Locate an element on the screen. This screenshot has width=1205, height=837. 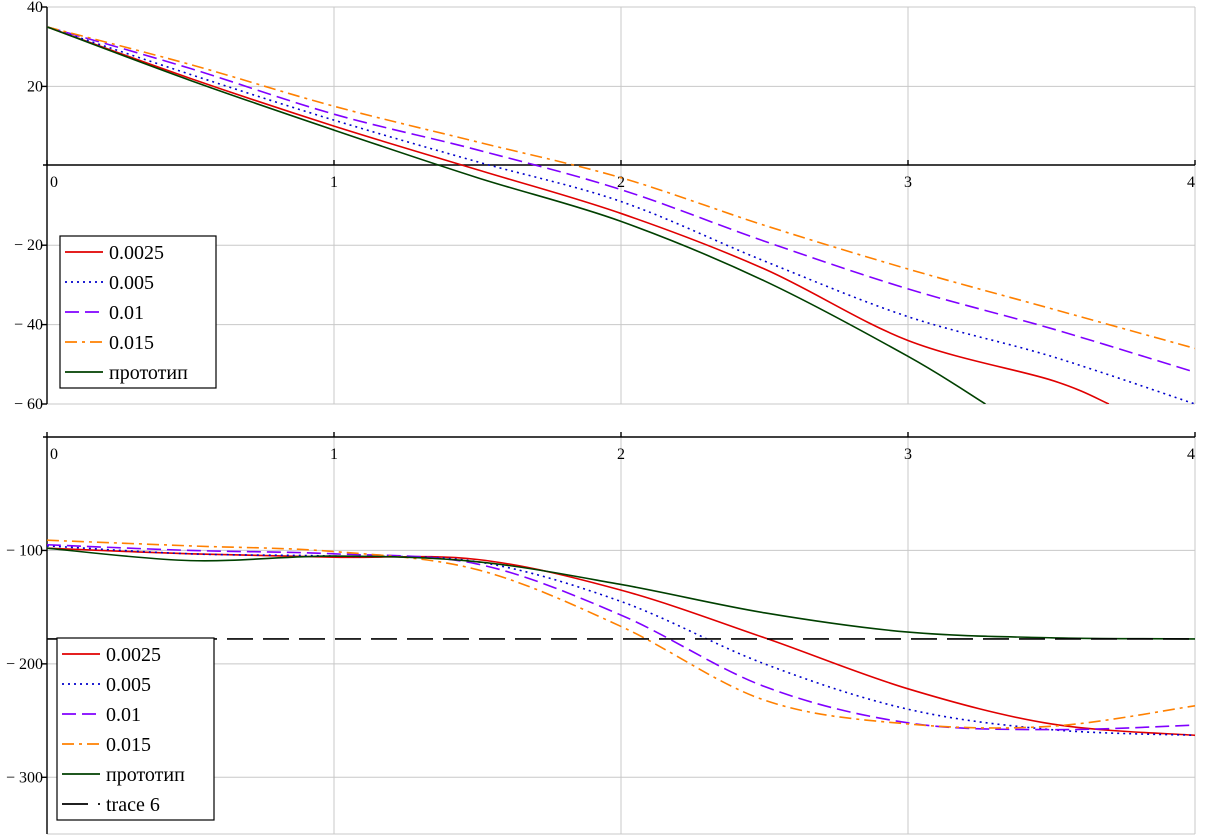
legend: 0.0025 0.005 0.01 0.015 прототип trace 6 is located at coordinates (135, 729).